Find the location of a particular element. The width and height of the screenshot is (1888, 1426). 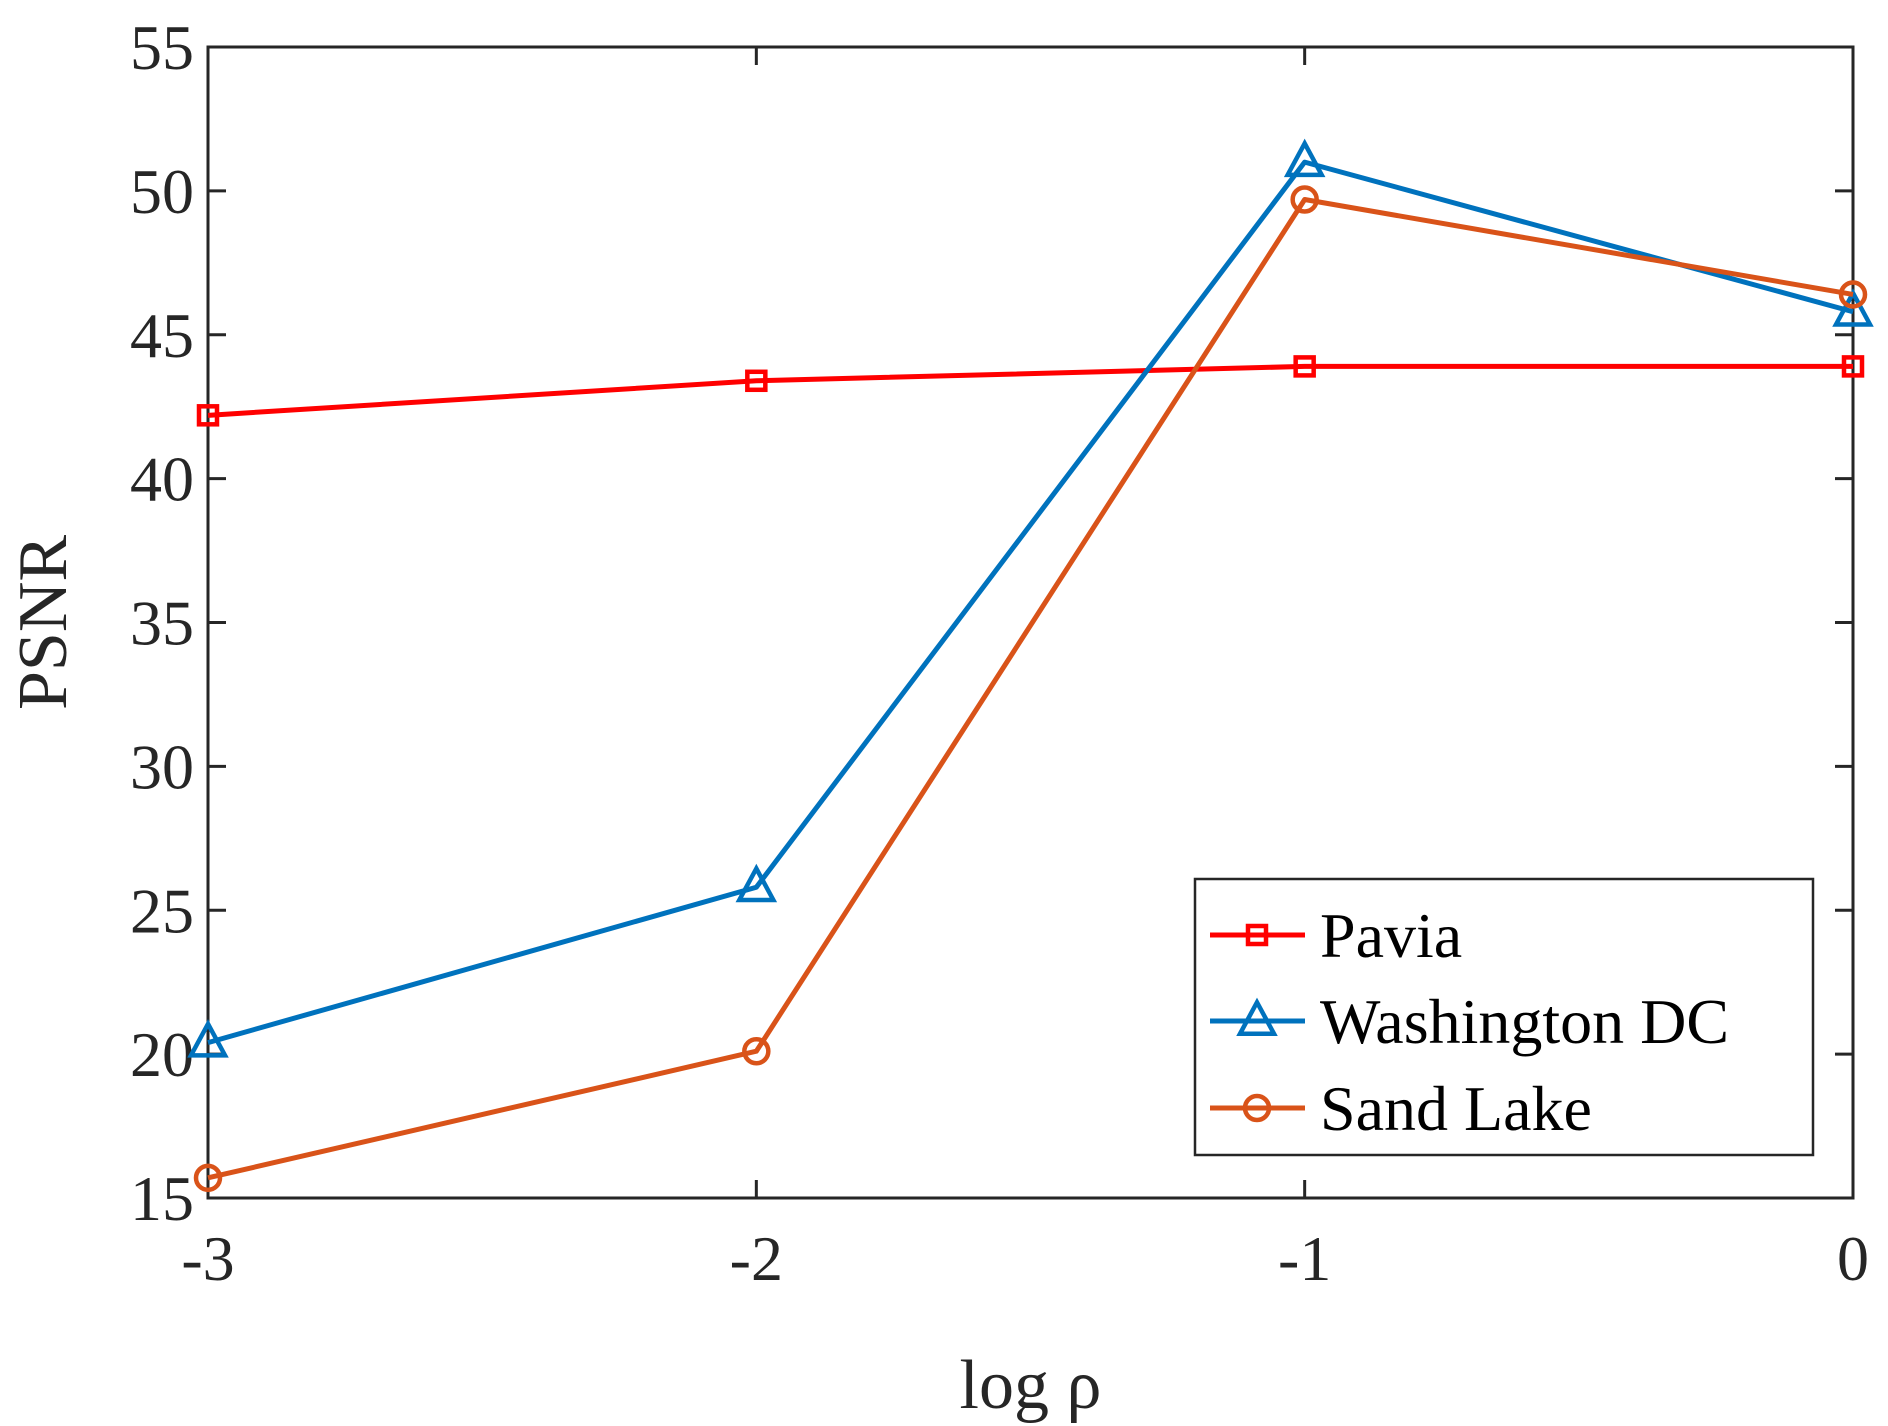

legend-item-pavia: Pavia is located at coordinates (1336, 935).